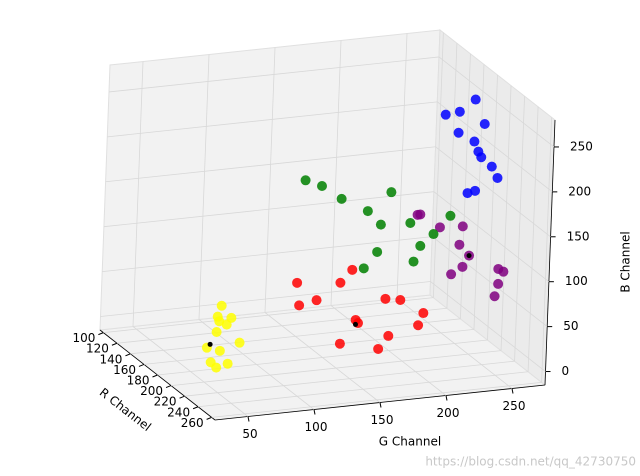  Describe the element at coordinates (97, 349) in the screenshot. I see `x-tick-label: 120` at that location.